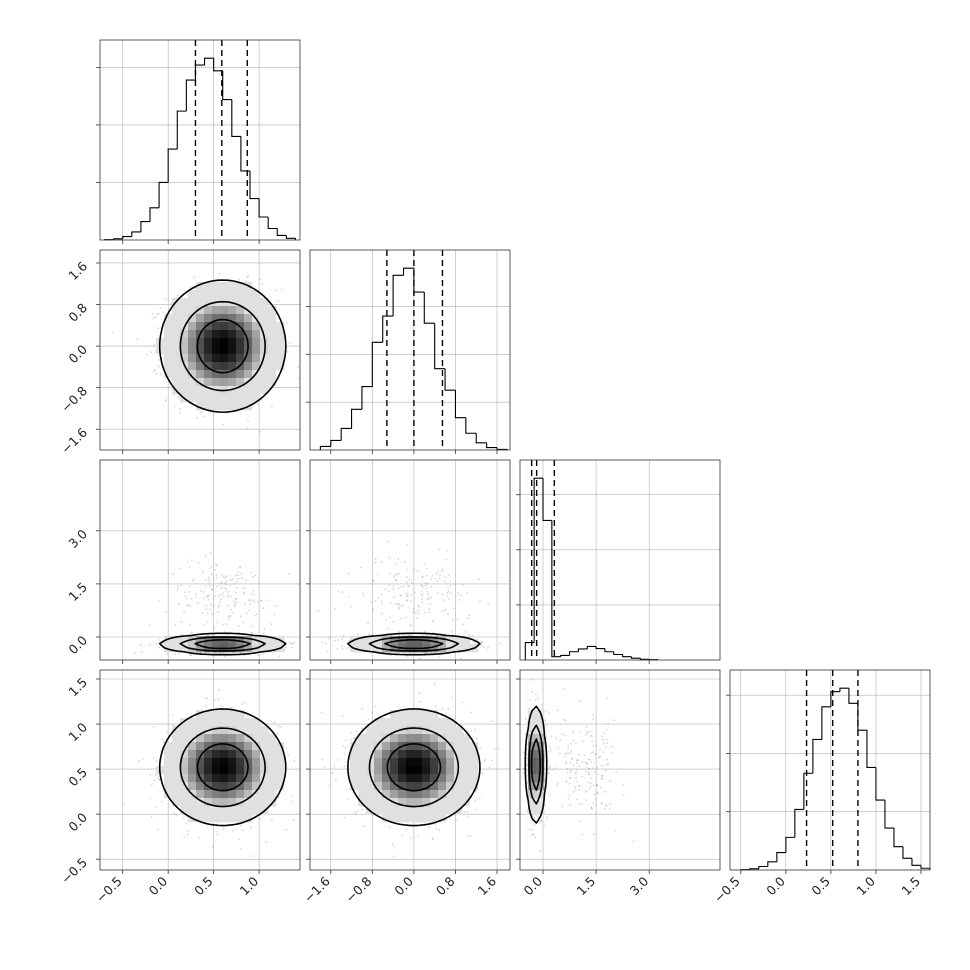  What do you see at coordinates (910, 886) in the screenshot?
I see `x-tick-label: 1.5` at bounding box center [910, 886].